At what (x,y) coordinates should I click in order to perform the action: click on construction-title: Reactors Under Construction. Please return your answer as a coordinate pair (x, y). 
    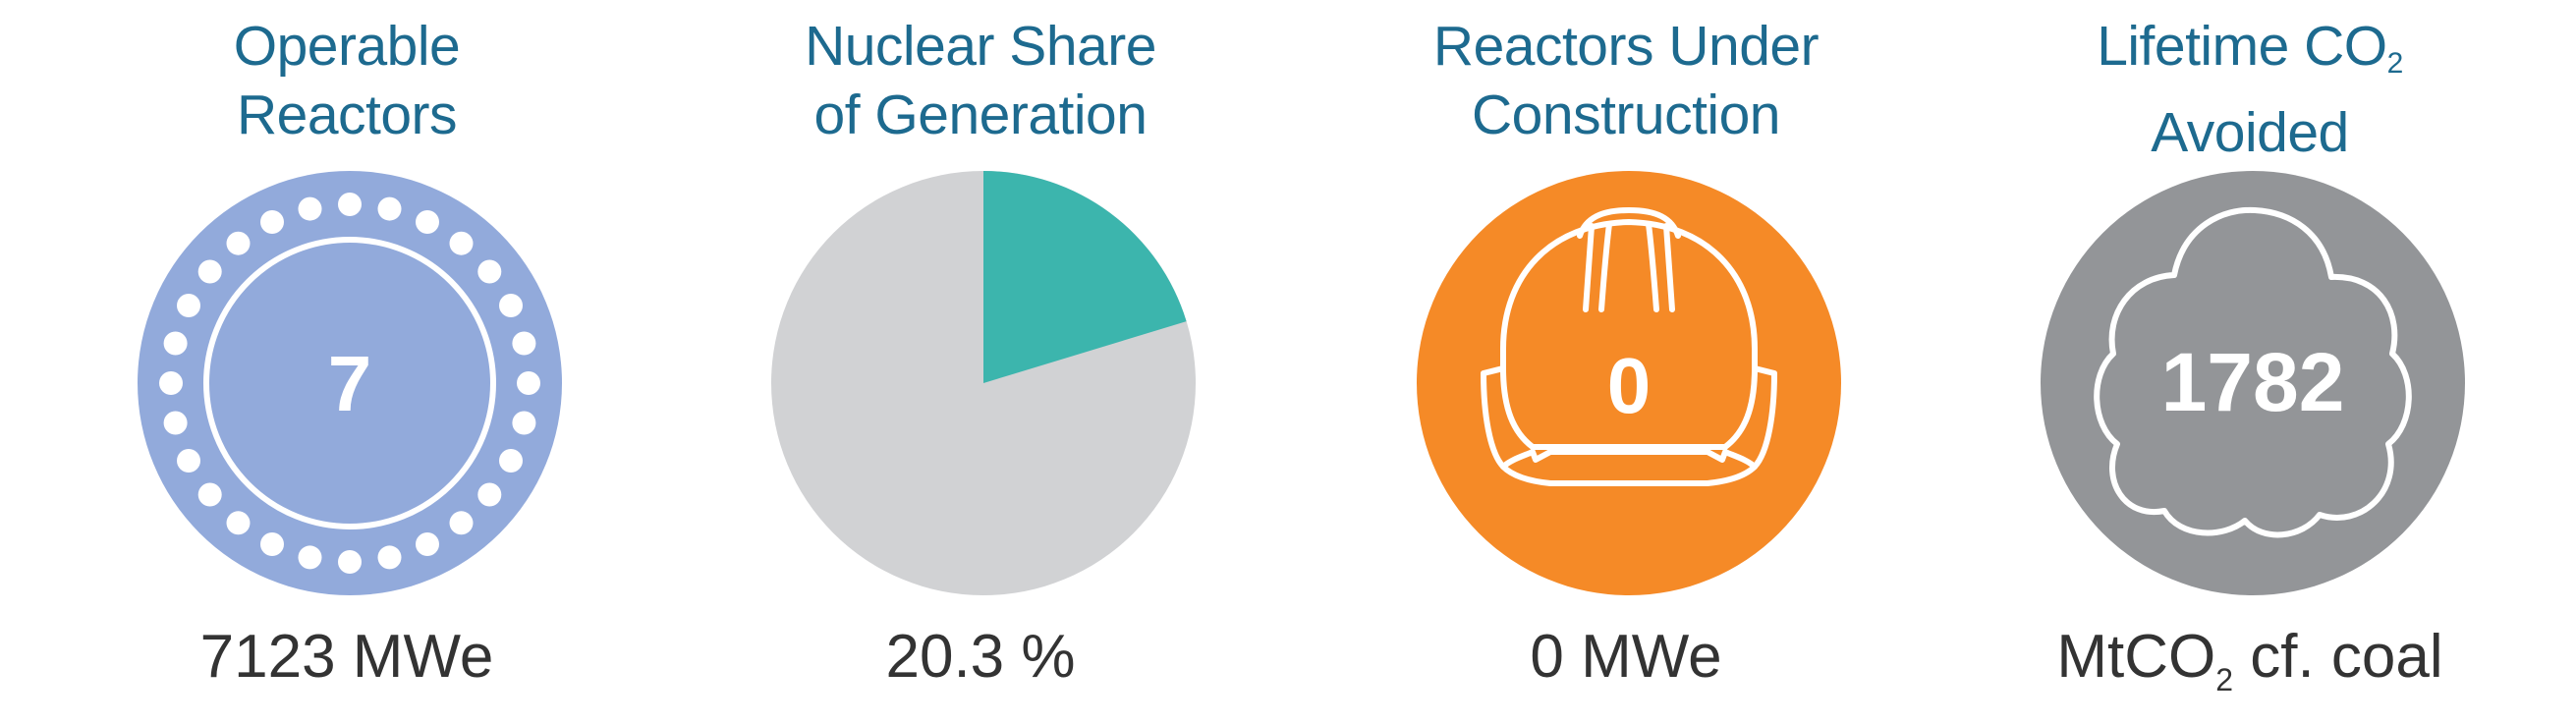
    Looking at the image, I should click on (1626, 80).